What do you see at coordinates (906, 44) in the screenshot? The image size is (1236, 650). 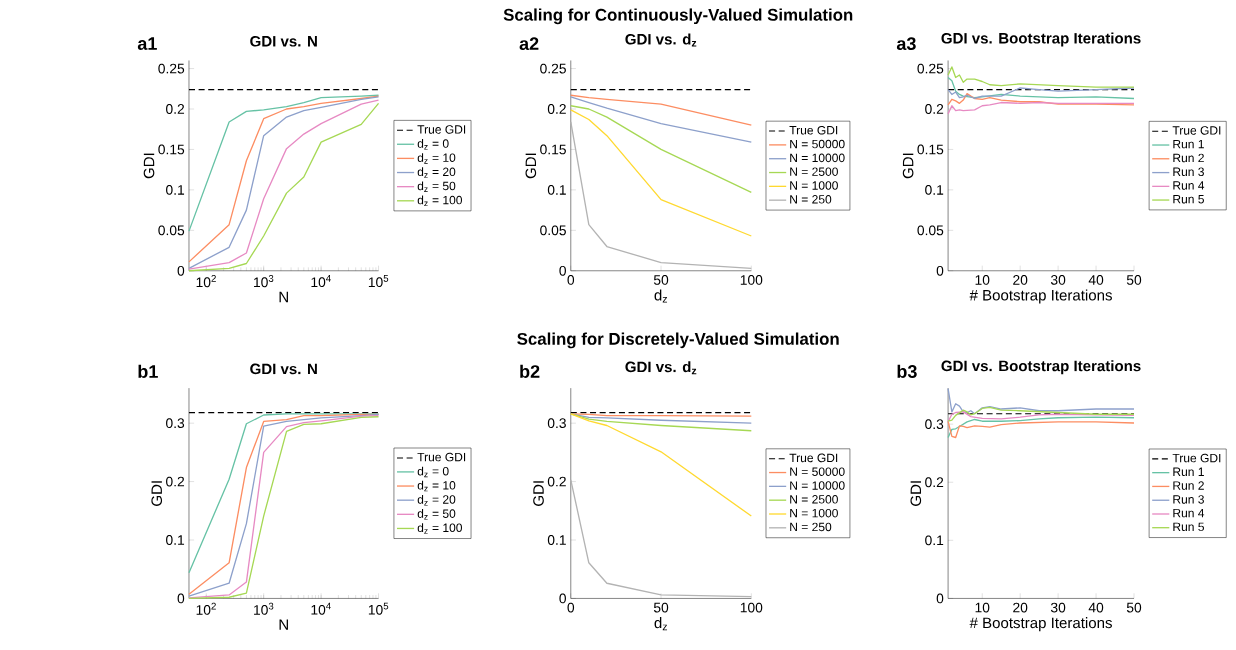 I see `text: a3` at bounding box center [906, 44].